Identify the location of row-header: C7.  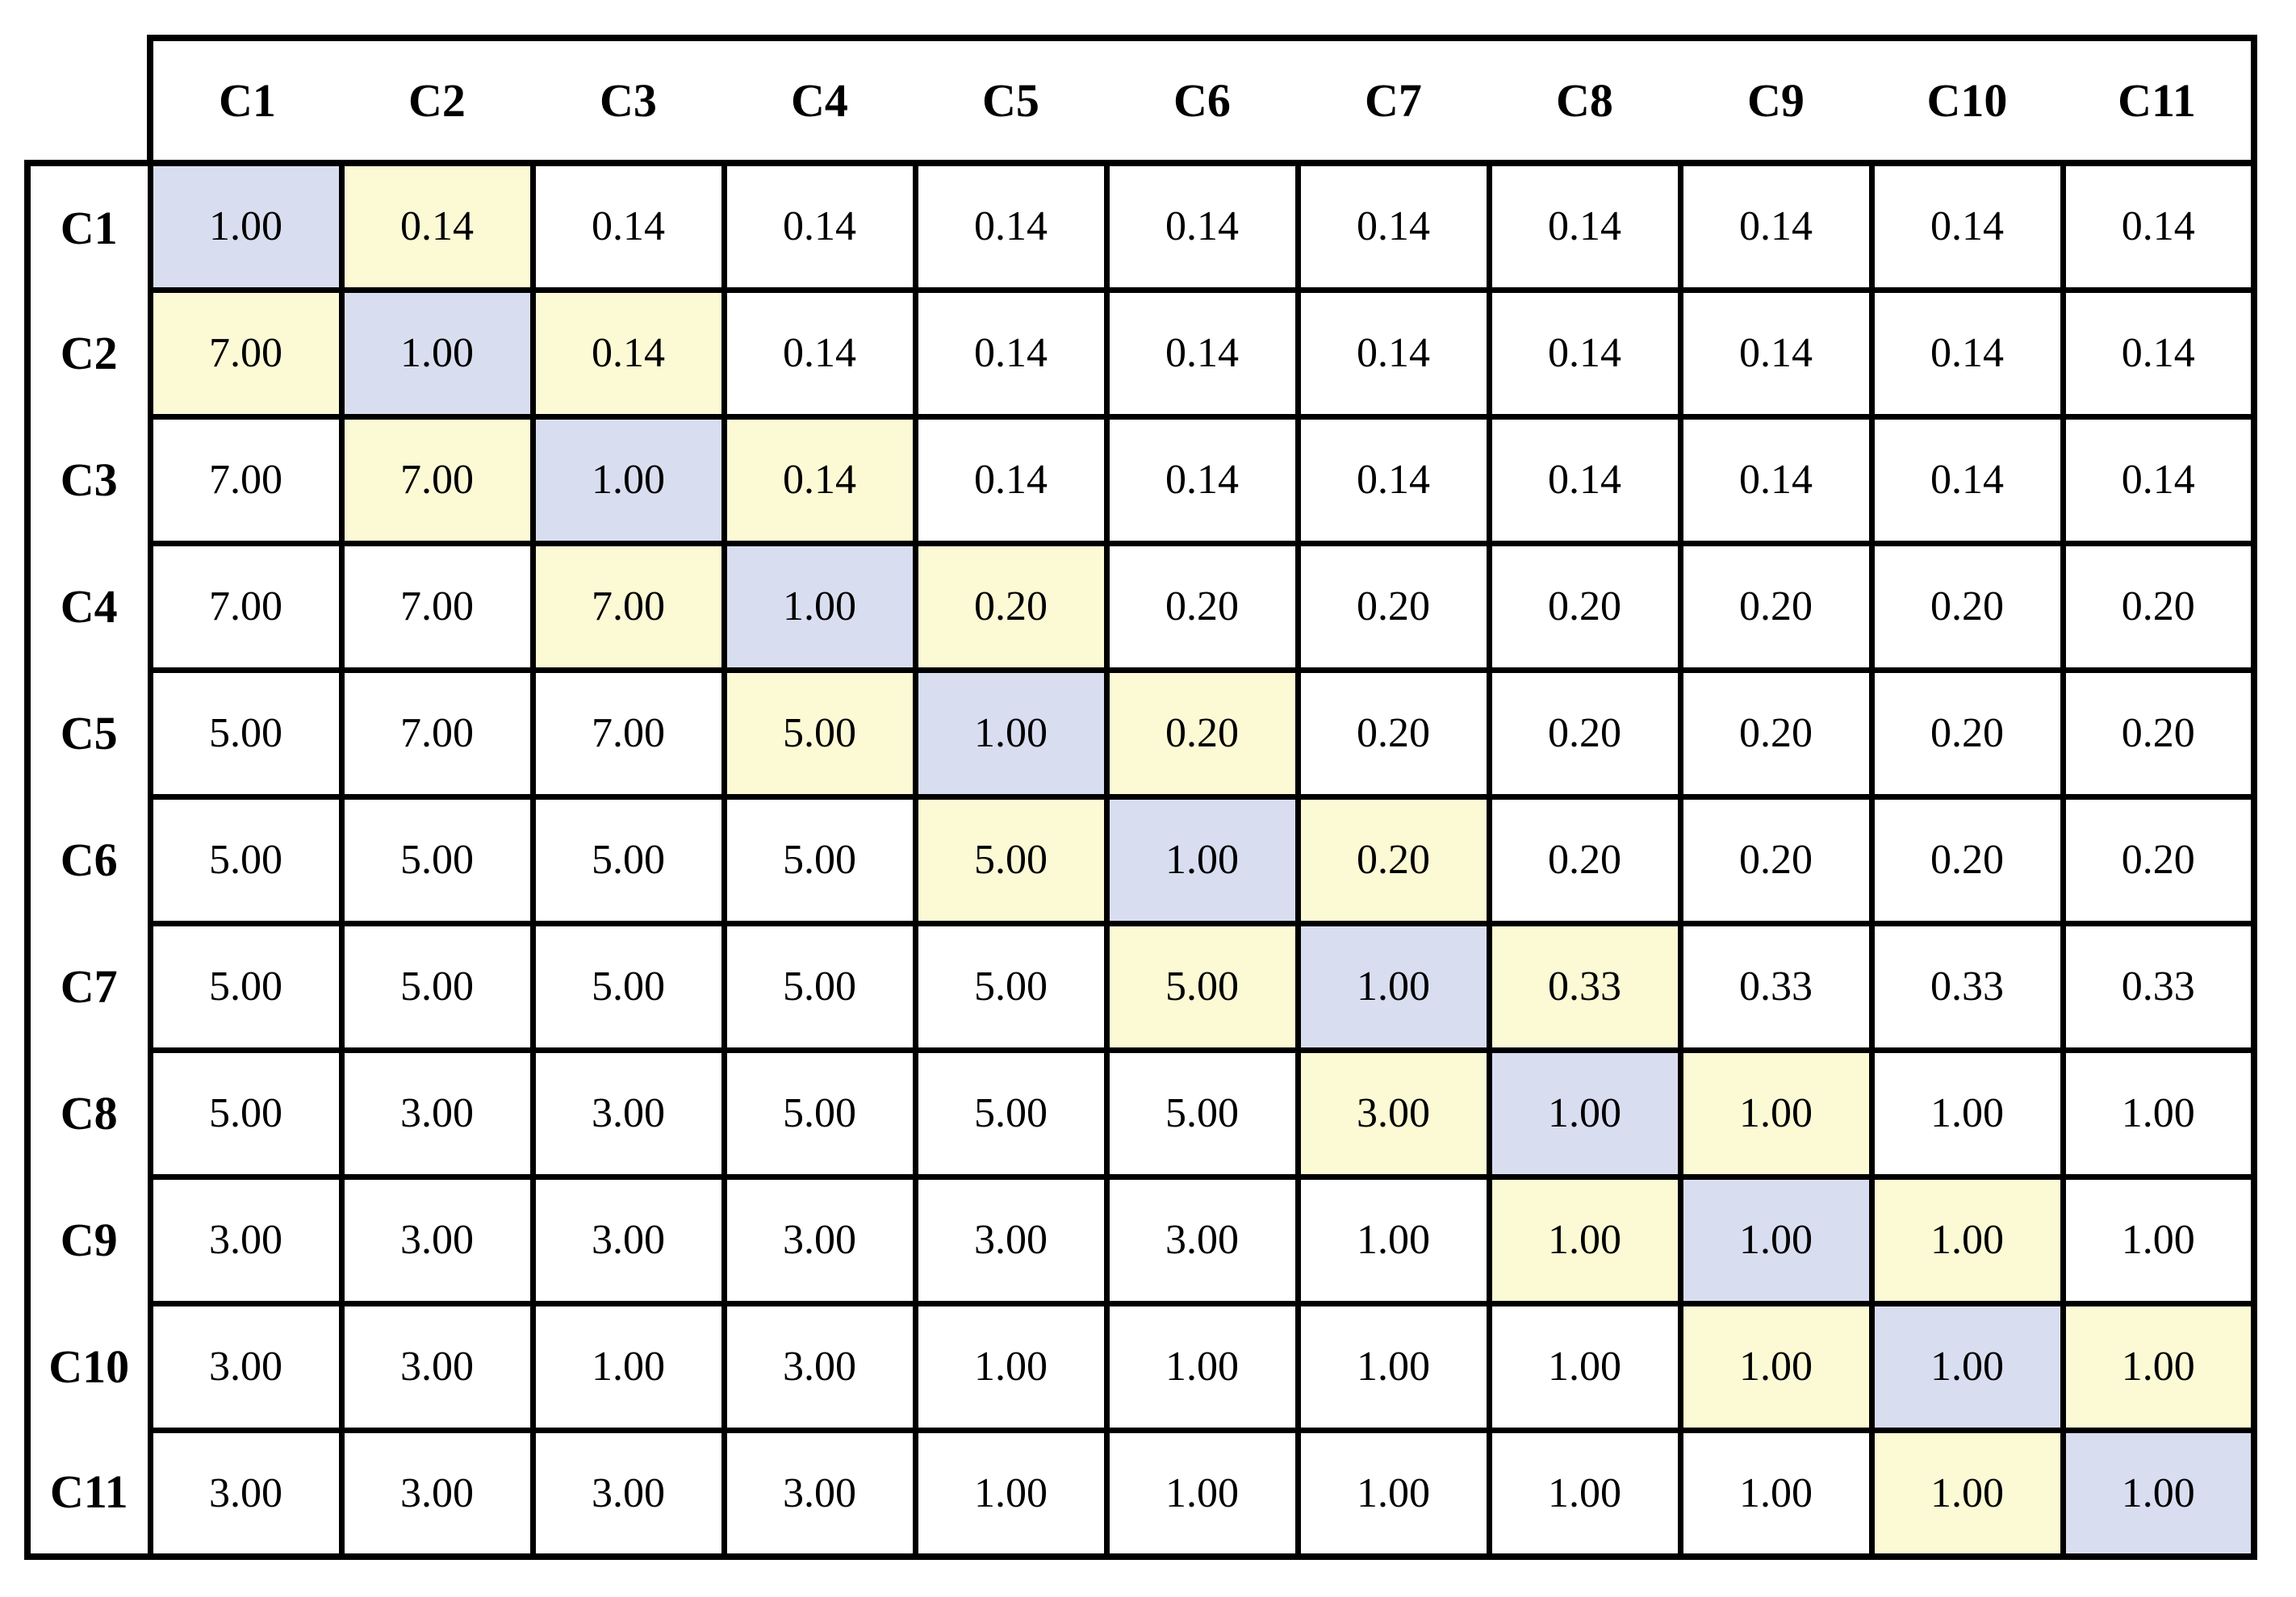
(87, 986).